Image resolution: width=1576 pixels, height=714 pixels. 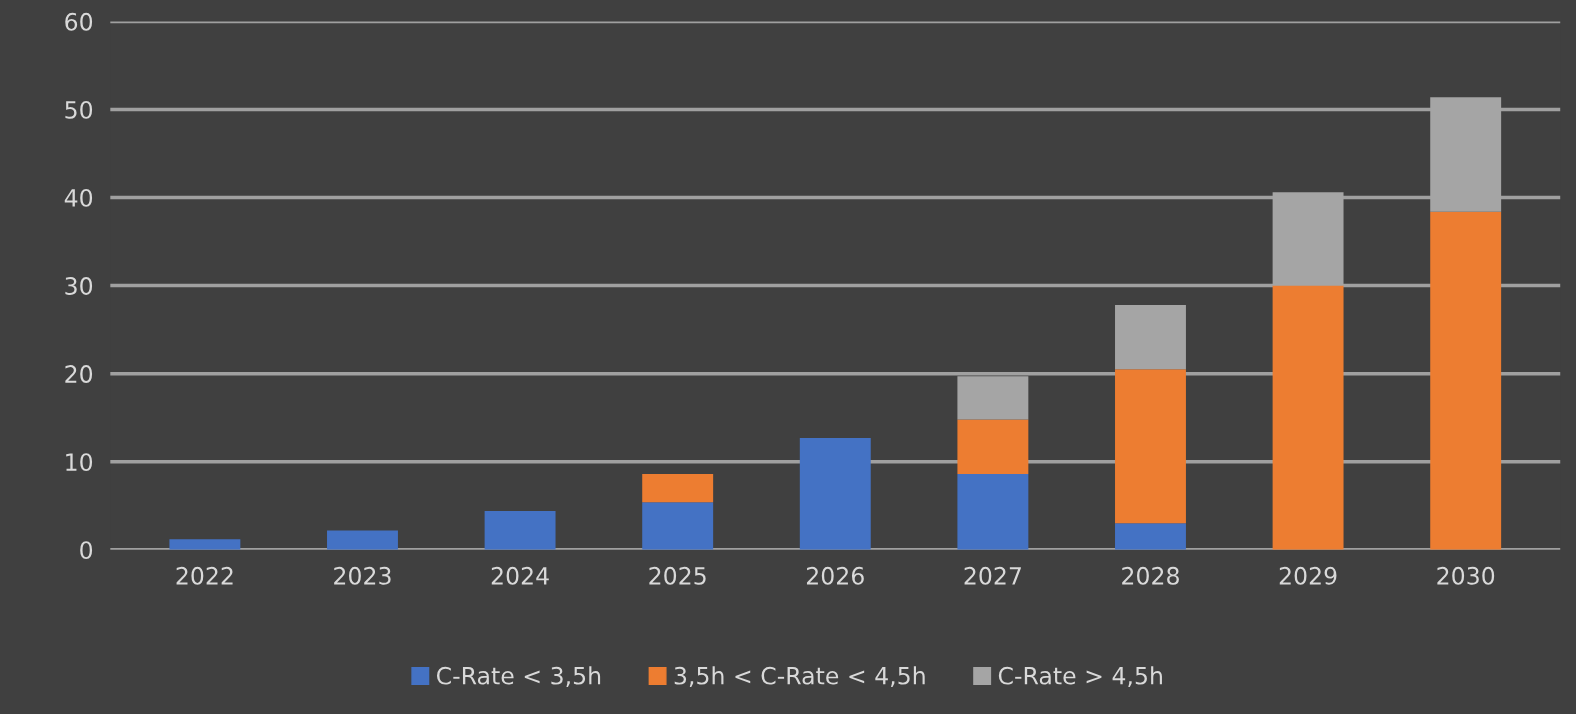 I want to click on x-tick-label: 2030, so click(x=1466, y=575).